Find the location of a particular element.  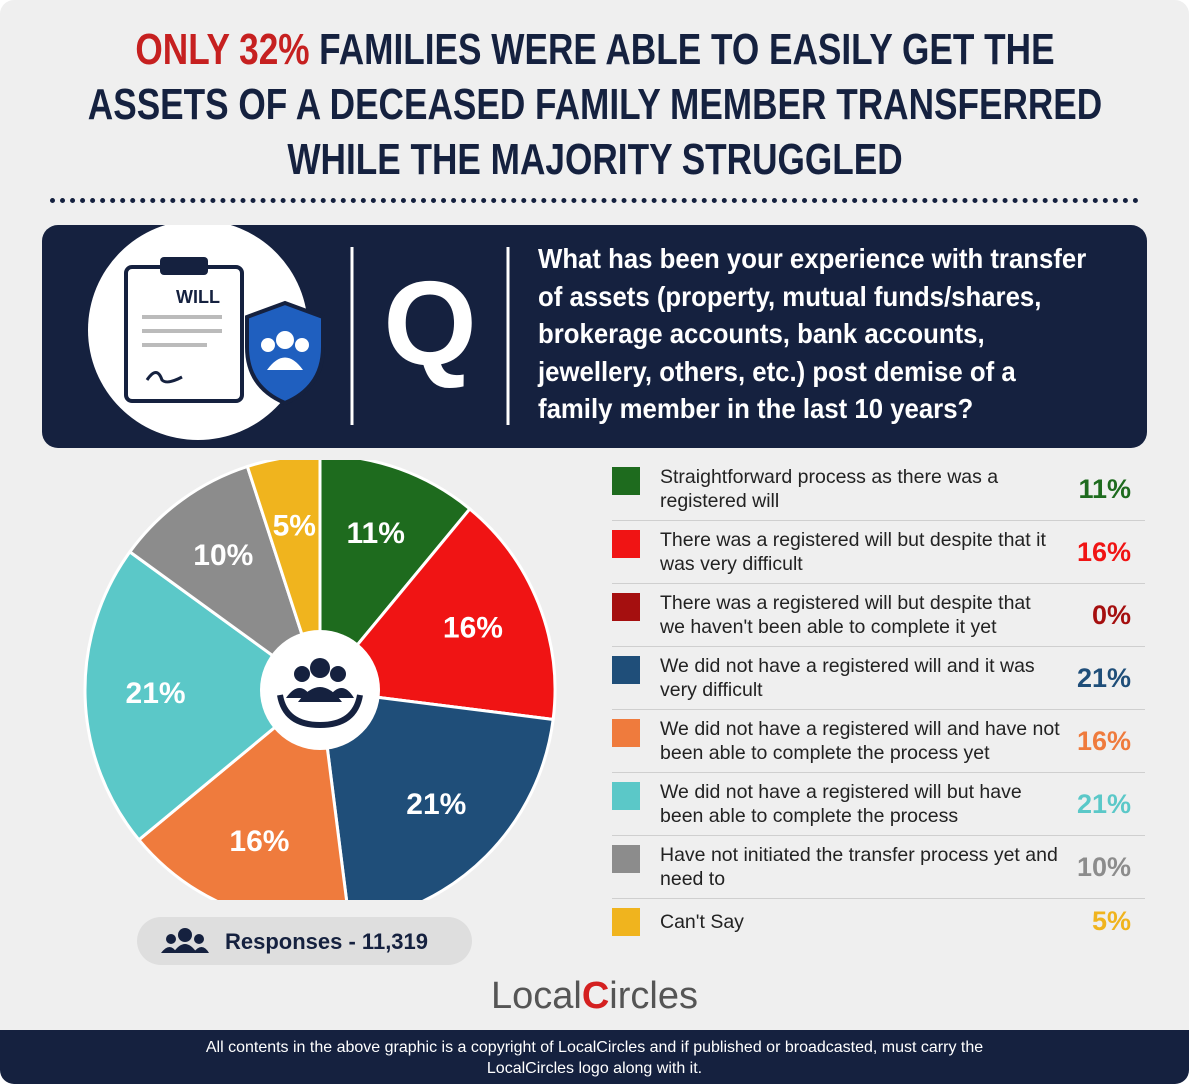

responses: Responses - 11,319 is located at coordinates (327, 941).